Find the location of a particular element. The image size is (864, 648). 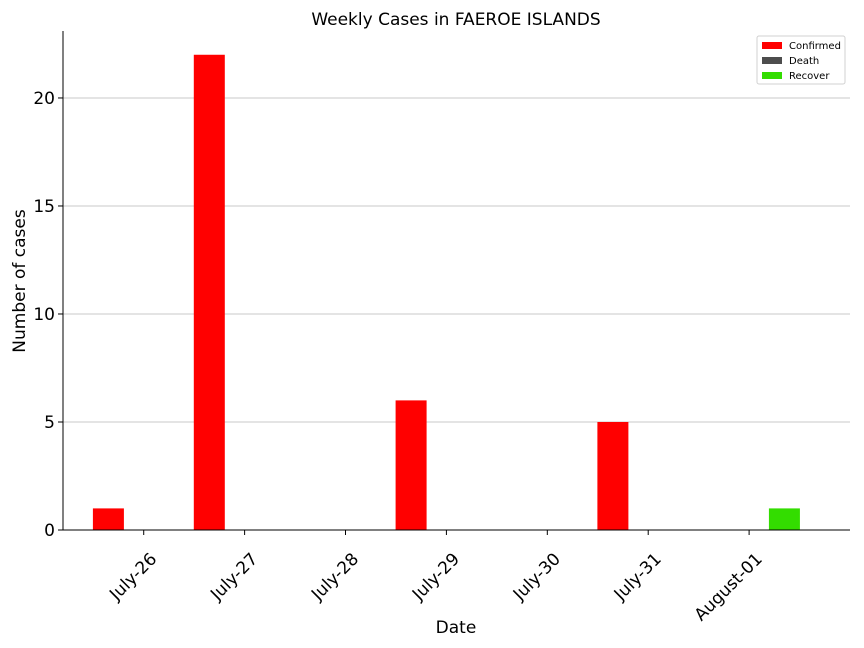

x-tick-label: July-29 is located at coordinates (436, 577).